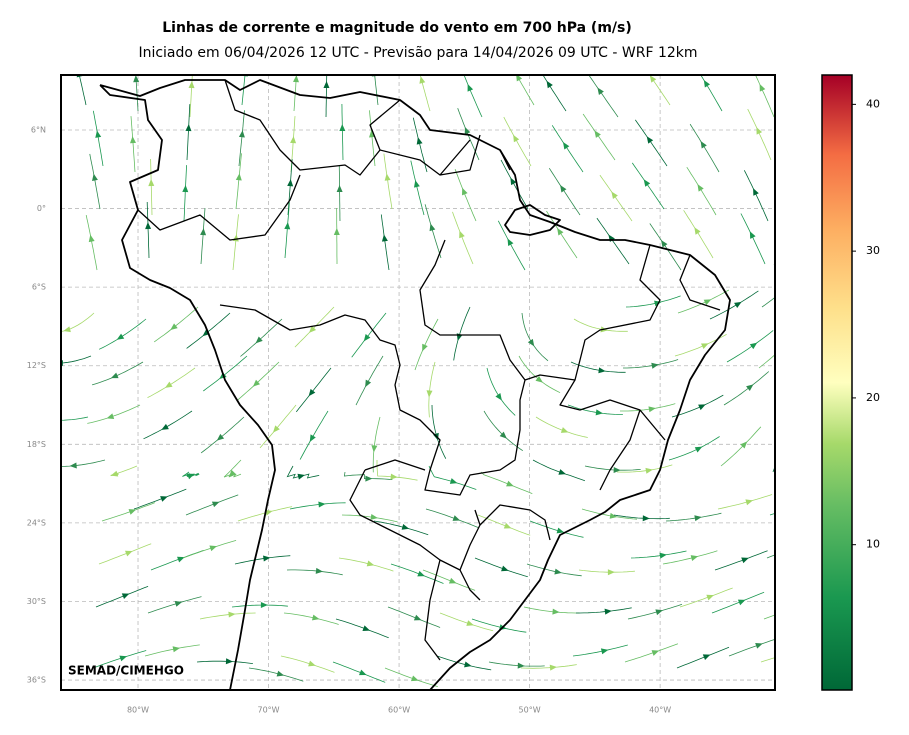  I want to click on x-tick-label: 70°W, so click(268, 710).